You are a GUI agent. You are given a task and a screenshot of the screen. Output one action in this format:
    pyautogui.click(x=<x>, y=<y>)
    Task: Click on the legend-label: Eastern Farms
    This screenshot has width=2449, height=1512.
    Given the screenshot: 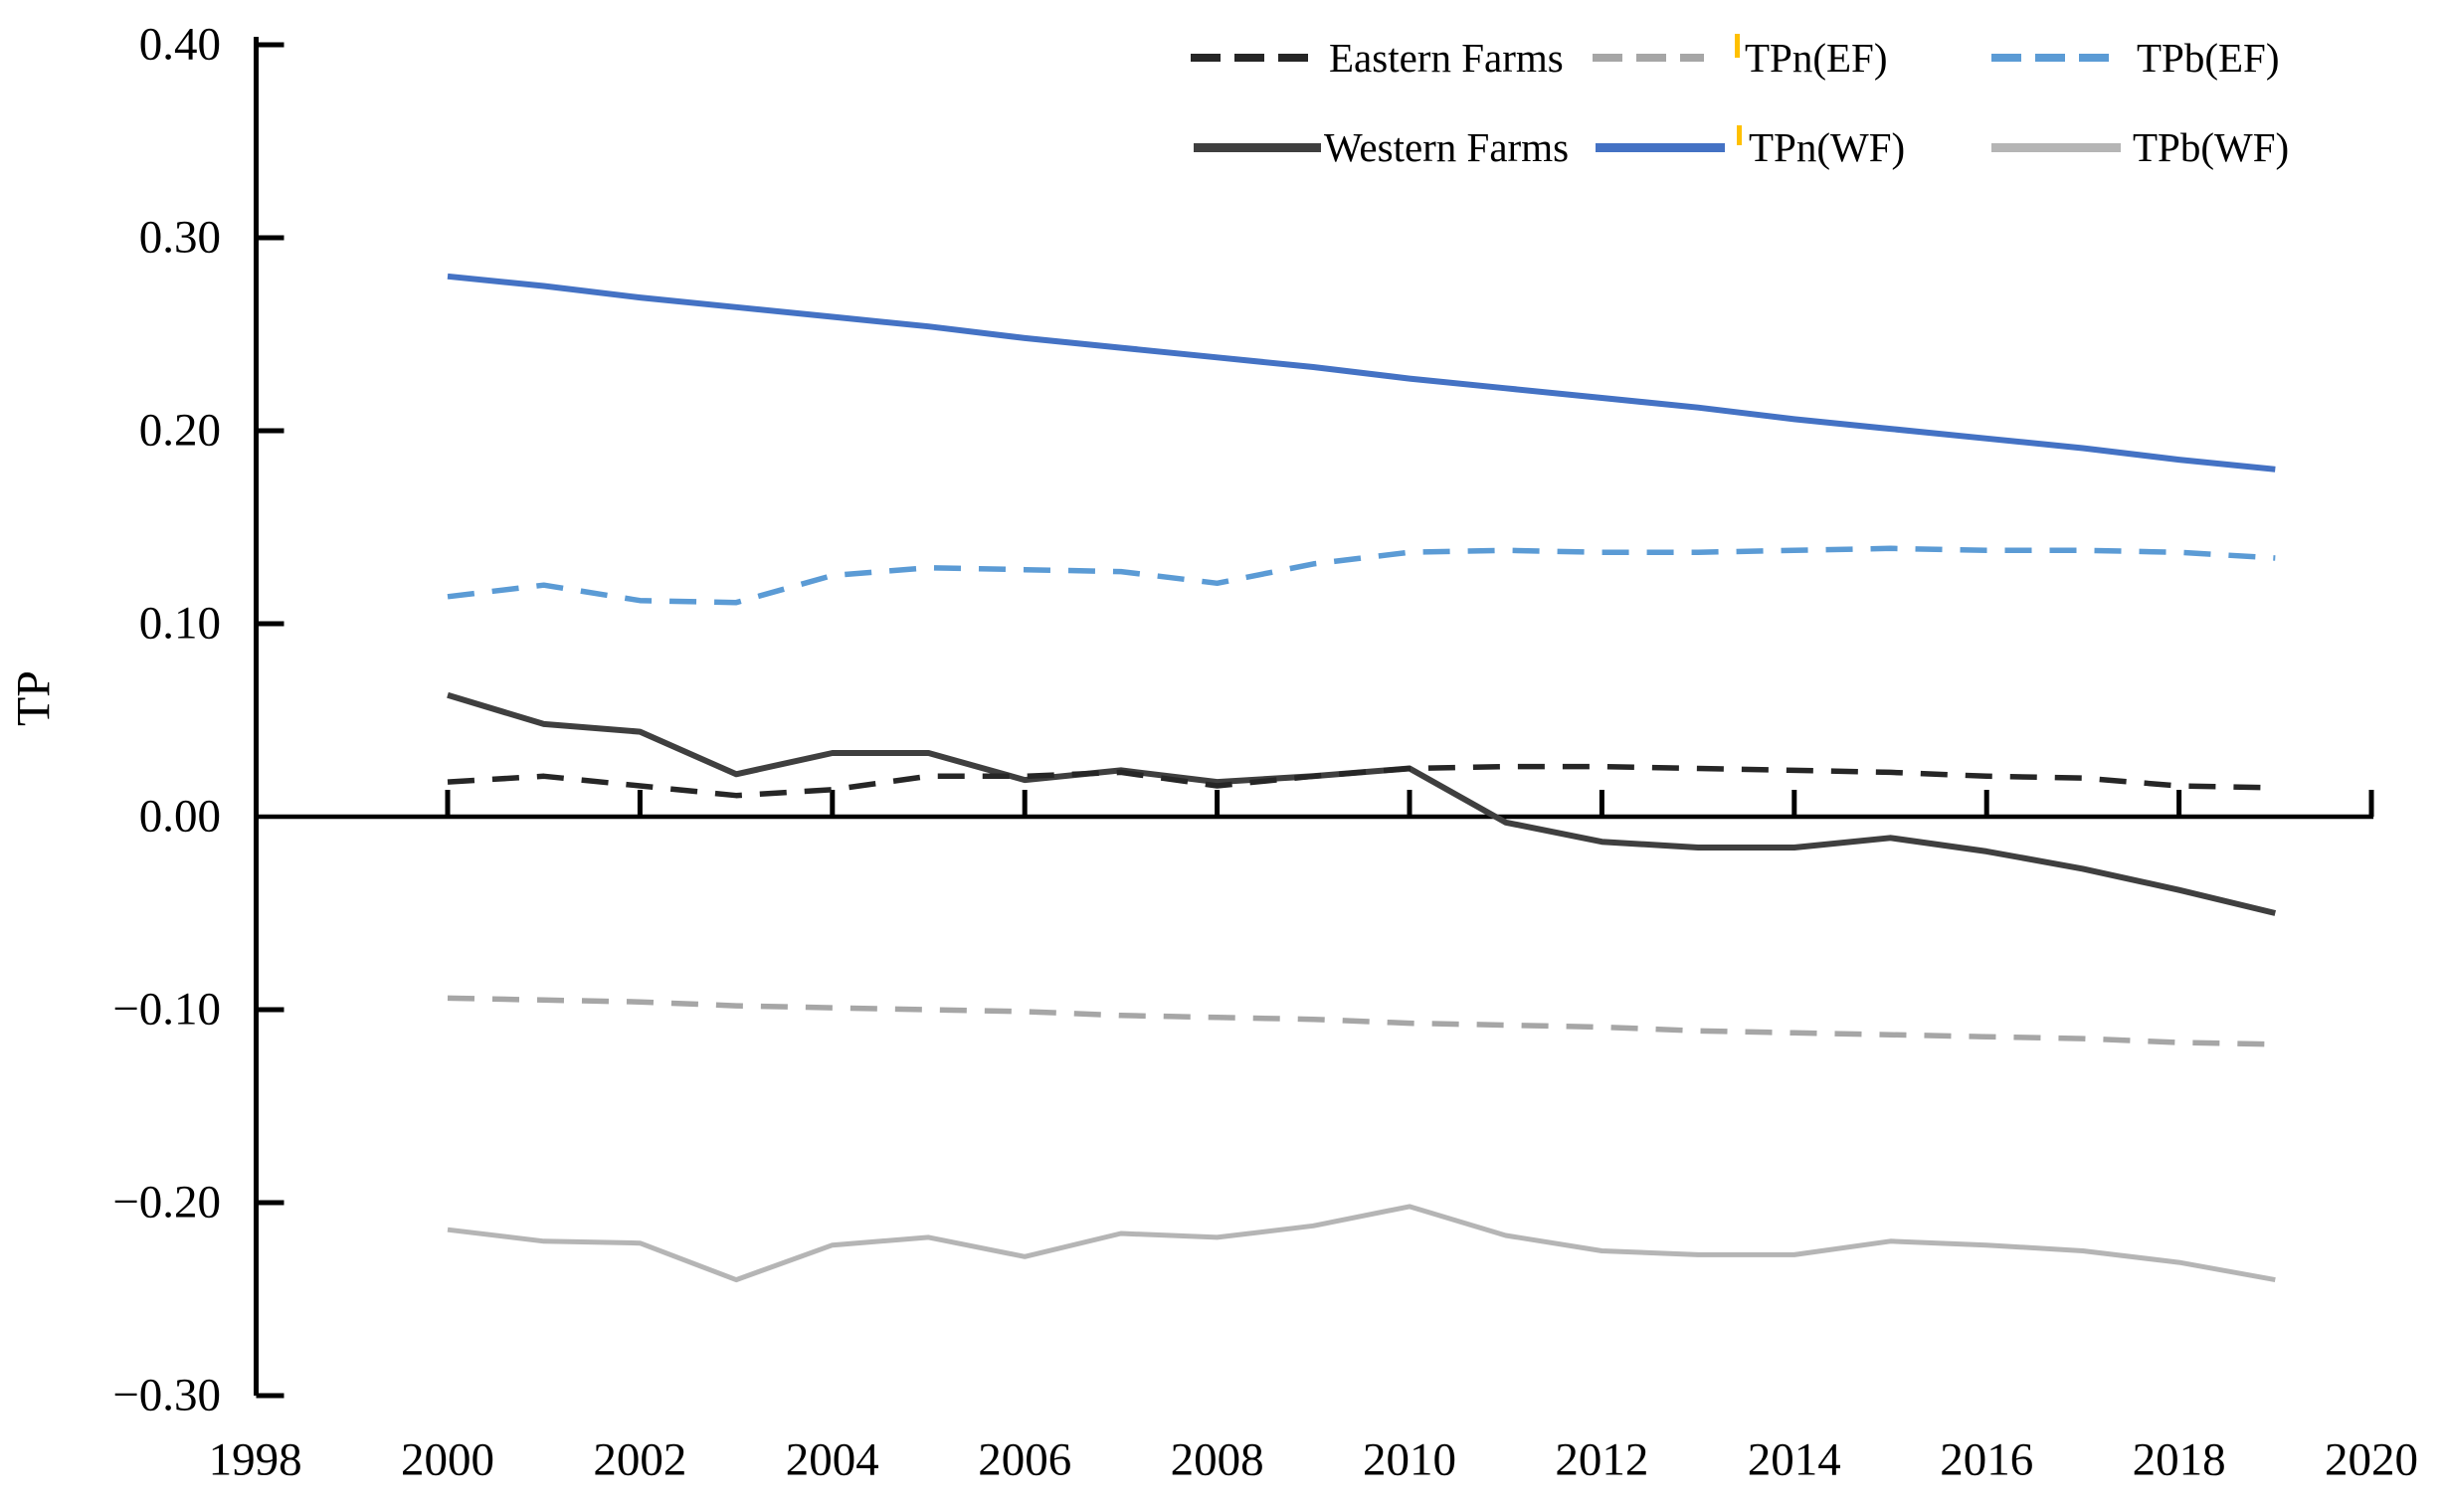 What is the action you would take?
    pyautogui.click(x=1446, y=58)
    